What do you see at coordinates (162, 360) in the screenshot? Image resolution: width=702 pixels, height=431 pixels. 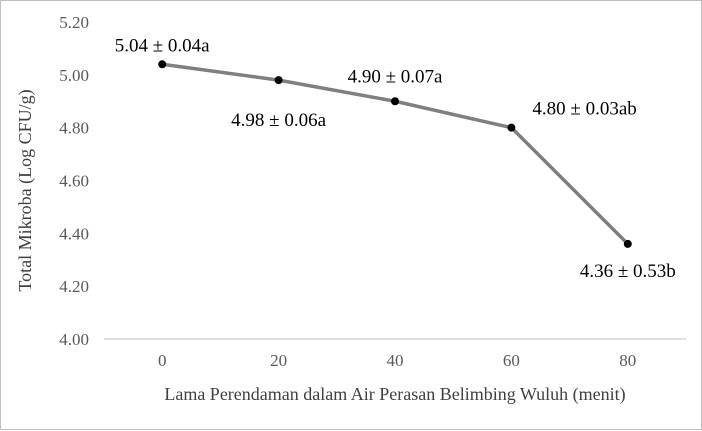 I see `x-tick-label: 0` at bounding box center [162, 360].